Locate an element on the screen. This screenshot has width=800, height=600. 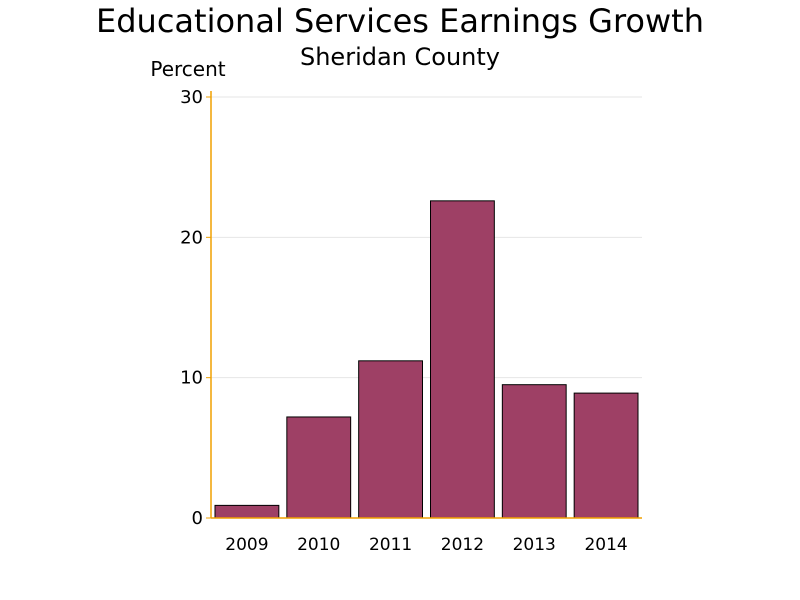
x-tick-label: 2010 is located at coordinates (318, 545).